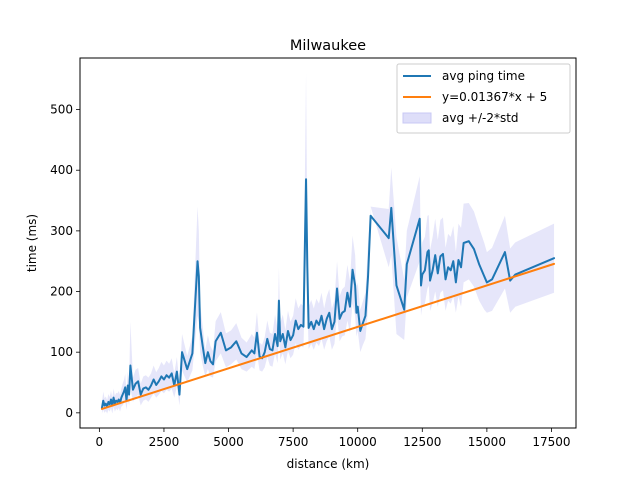  Describe the element at coordinates (61, 170) in the screenshot. I see `y-tick-label: 400` at that location.